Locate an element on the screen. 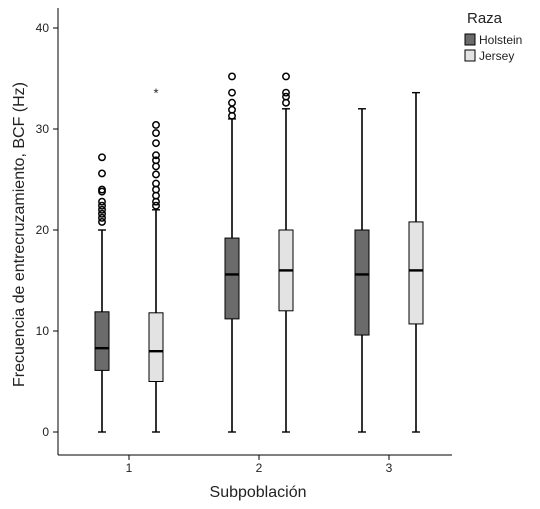 Image resolution: width=540 pixels, height=509 pixels. legend-title: Raza is located at coordinates (485, 18).